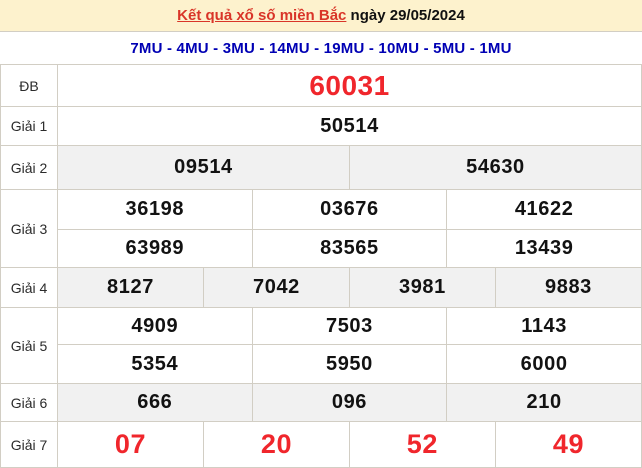  What do you see at coordinates (203, 167) in the screenshot?
I see `prize-2-value: 09514` at bounding box center [203, 167].